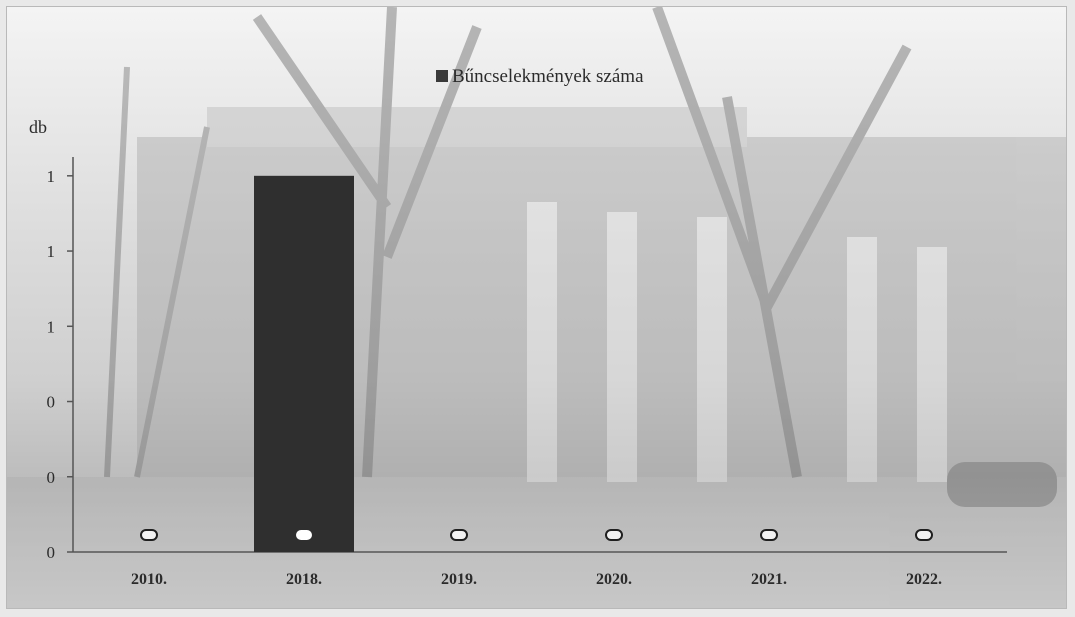 The height and width of the screenshot is (617, 1075). I want to click on legend: Bűncselekmények száma, so click(540, 76).